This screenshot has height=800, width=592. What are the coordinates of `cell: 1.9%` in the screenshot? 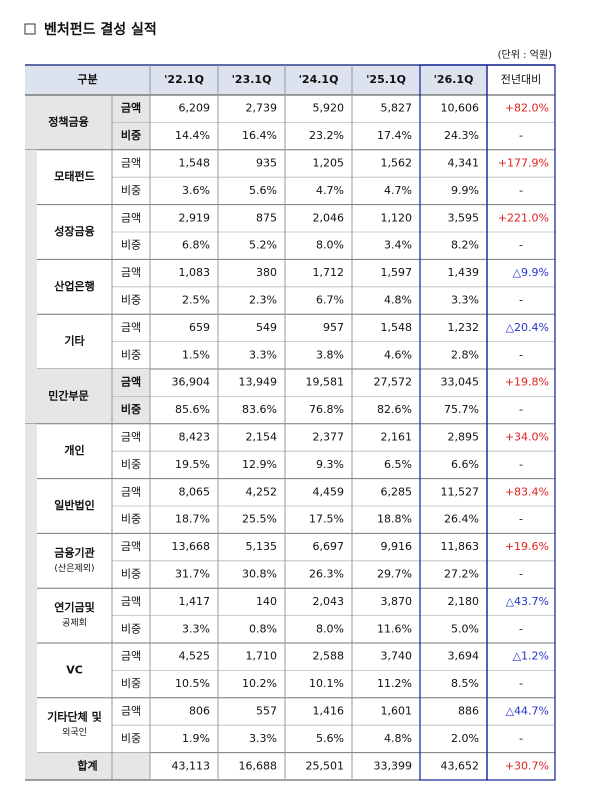 It's located at (196, 738).